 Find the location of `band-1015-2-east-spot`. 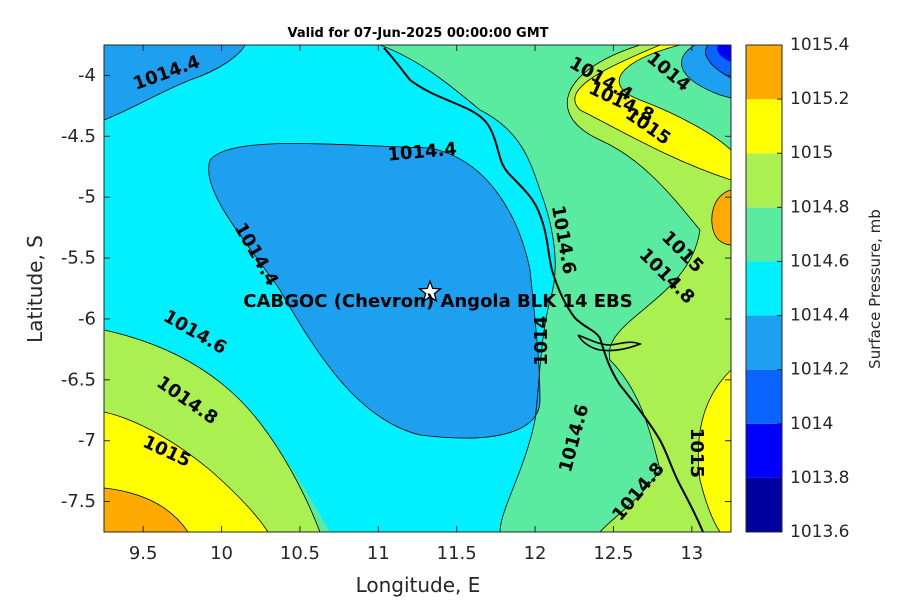

band-1015-2-east-spot is located at coordinates (721, 217).